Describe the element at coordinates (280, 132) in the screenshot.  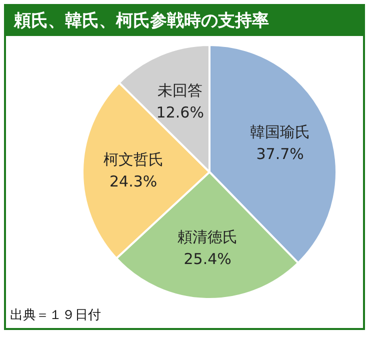
I see `slice-label: 韓国瑜氏` at that location.